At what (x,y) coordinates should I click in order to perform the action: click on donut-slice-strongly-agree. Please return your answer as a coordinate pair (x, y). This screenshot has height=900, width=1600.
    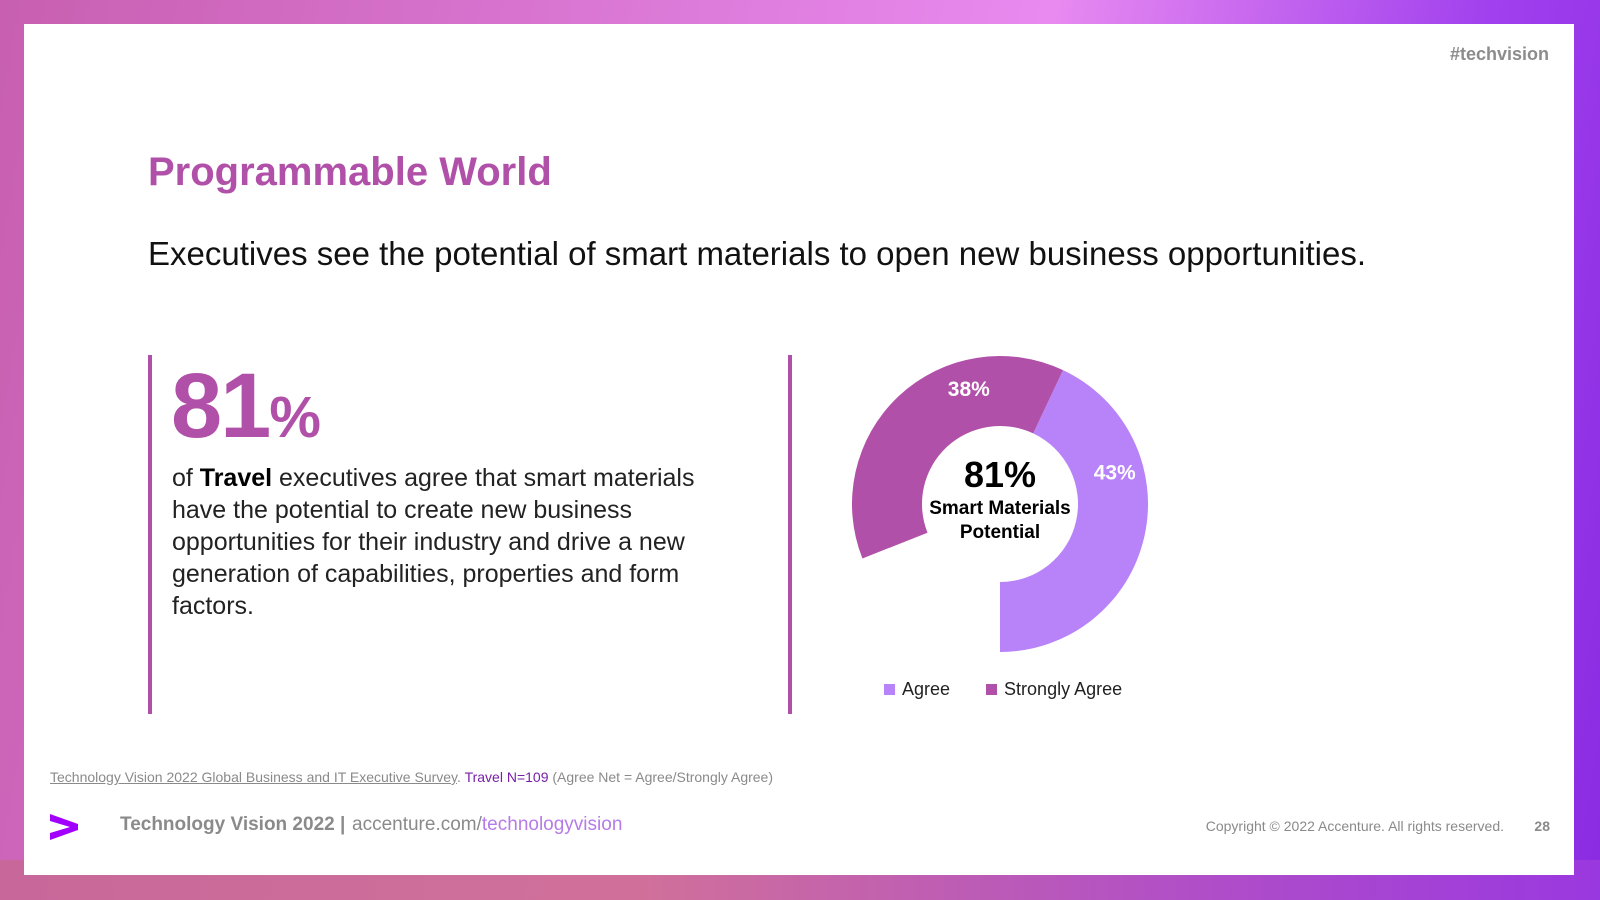
    Looking at the image, I should click on (958, 457).